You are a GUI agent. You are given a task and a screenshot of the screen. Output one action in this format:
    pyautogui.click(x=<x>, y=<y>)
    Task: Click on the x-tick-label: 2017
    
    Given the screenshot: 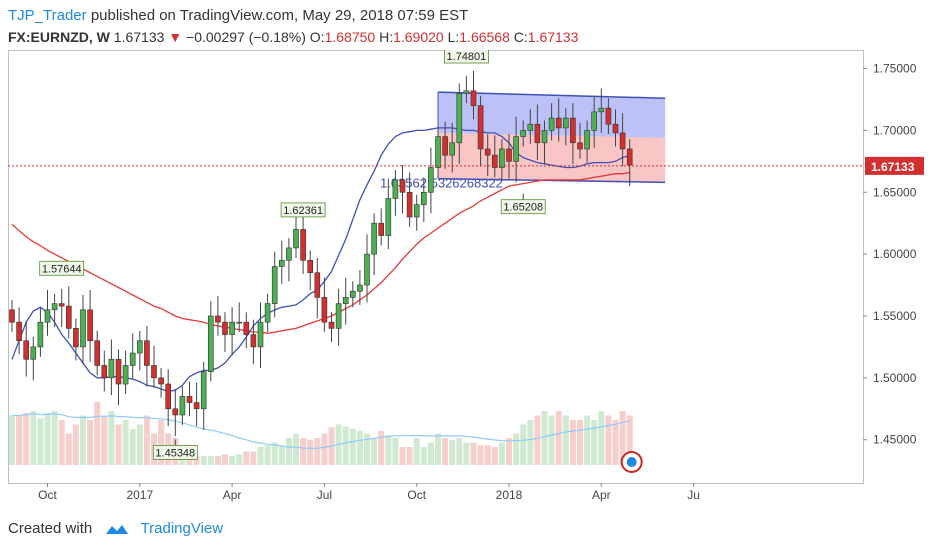 What is the action you would take?
    pyautogui.click(x=139, y=495)
    